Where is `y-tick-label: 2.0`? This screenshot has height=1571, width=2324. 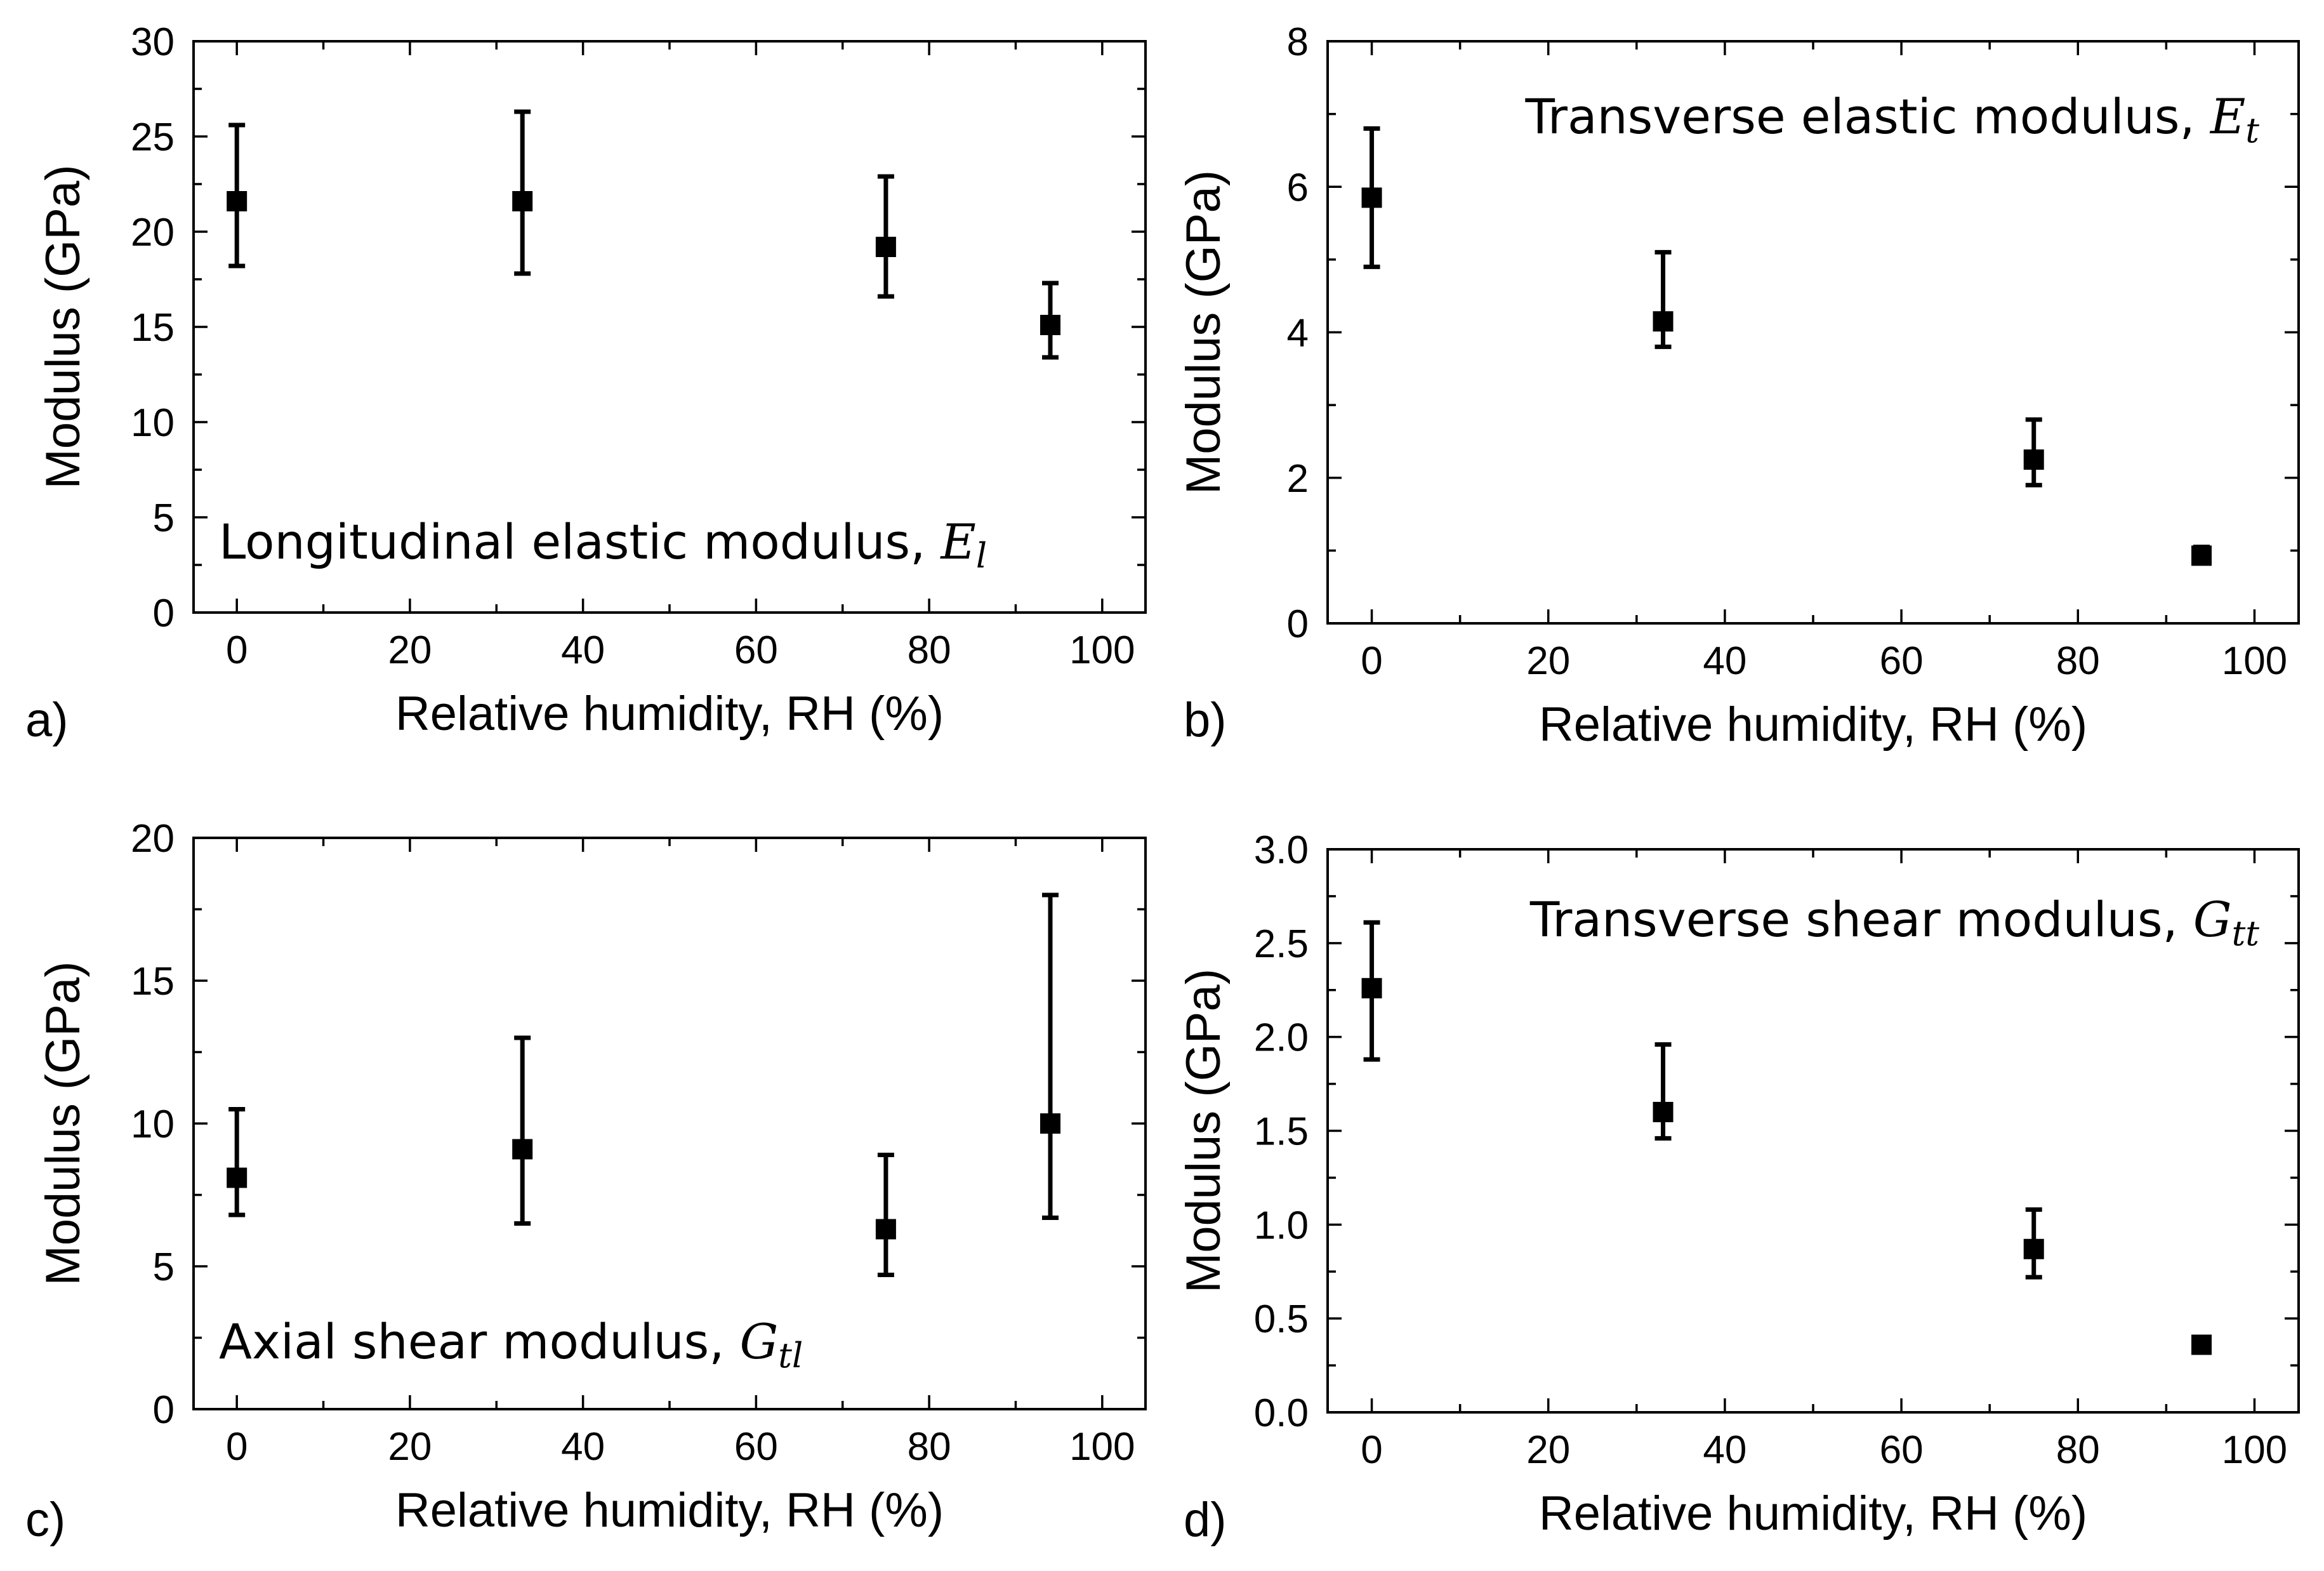 y-tick-label: 2.0 is located at coordinates (1281, 1038).